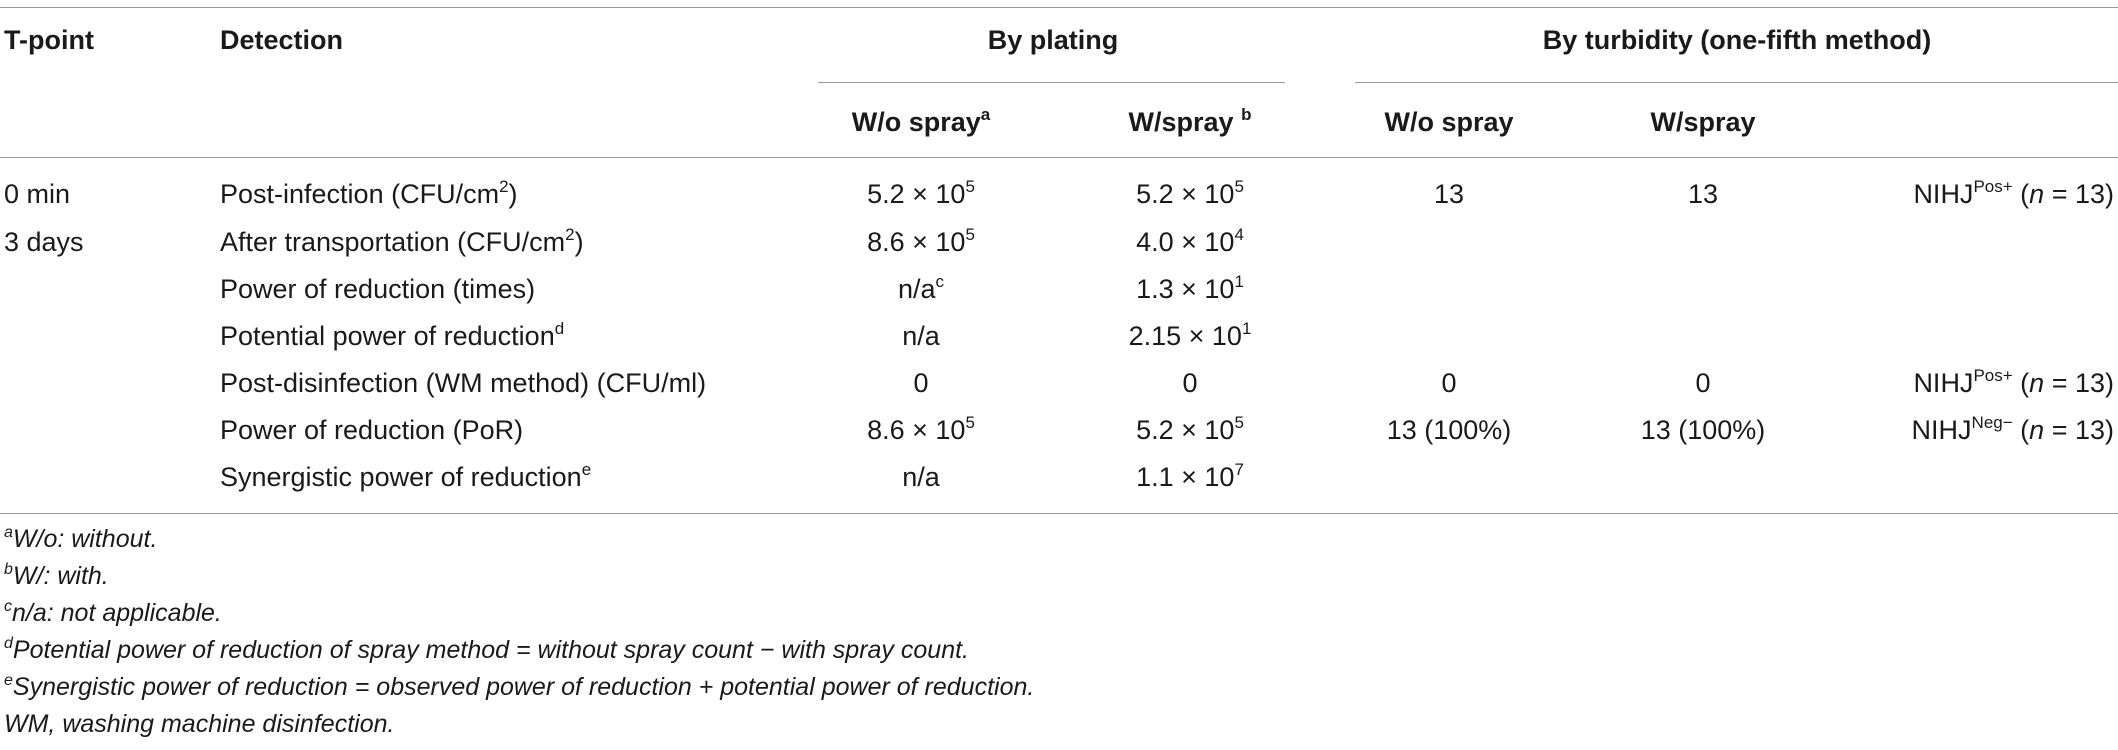 Image resolution: width=2118 pixels, height=750 pixels. What do you see at coordinates (378, 289) in the screenshot?
I see `cell-detection: Power of reduction (times)` at bounding box center [378, 289].